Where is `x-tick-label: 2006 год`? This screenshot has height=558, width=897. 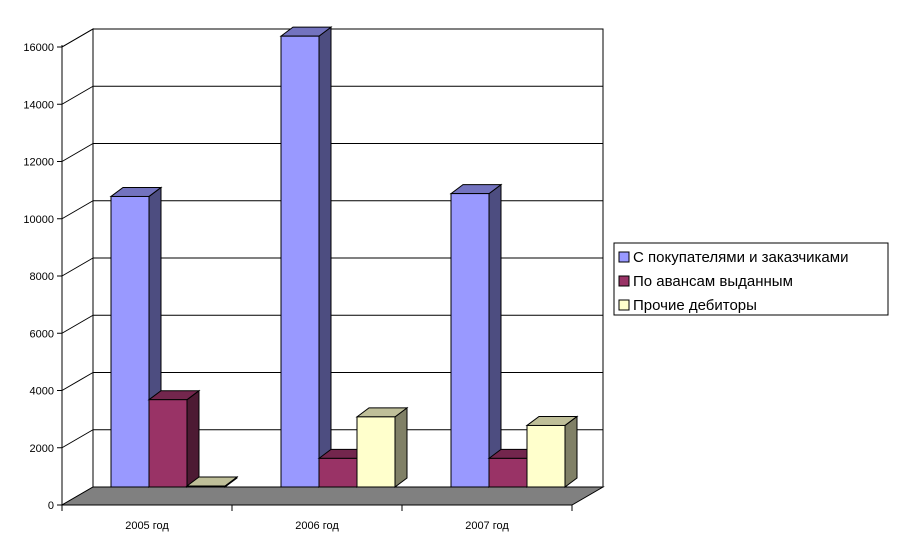
x-tick-label: 2006 год is located at coordinates (317, 526).